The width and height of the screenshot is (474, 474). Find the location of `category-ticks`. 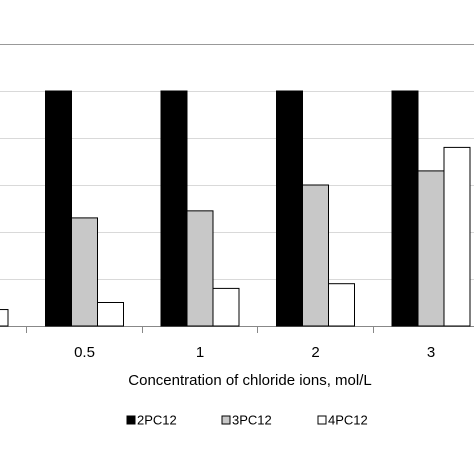

category-ticks is located at coordinates (200, 329).